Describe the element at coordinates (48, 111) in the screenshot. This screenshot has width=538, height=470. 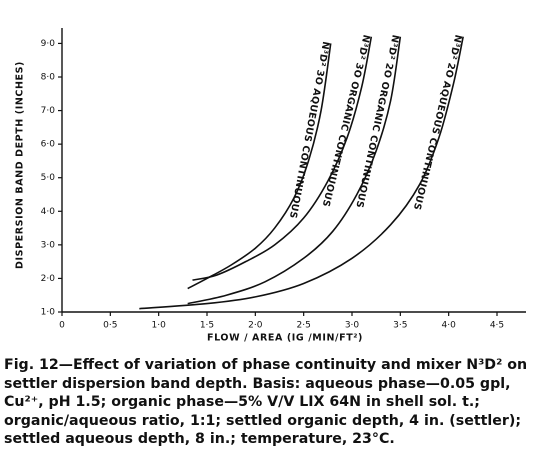
I see `y-tick-label: 7·0` at that location.